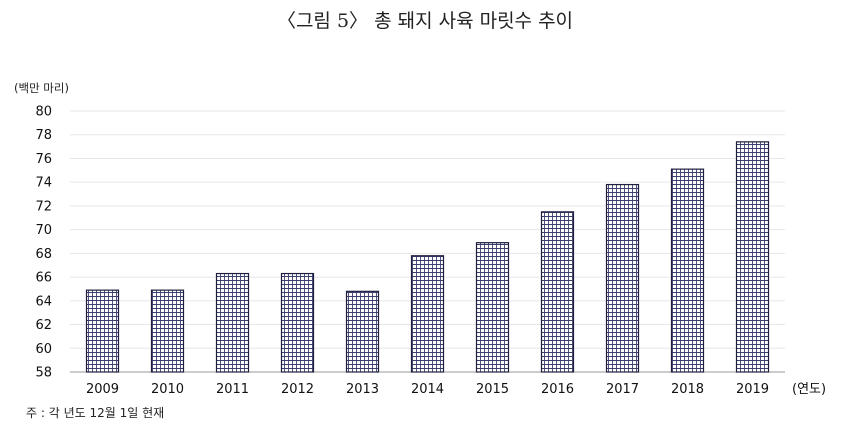  What do you see at coordinates (41, 88) in the screenshot?
I see `y-axis-unit-label: (백만 마리)` at bounding box center [41, 88].